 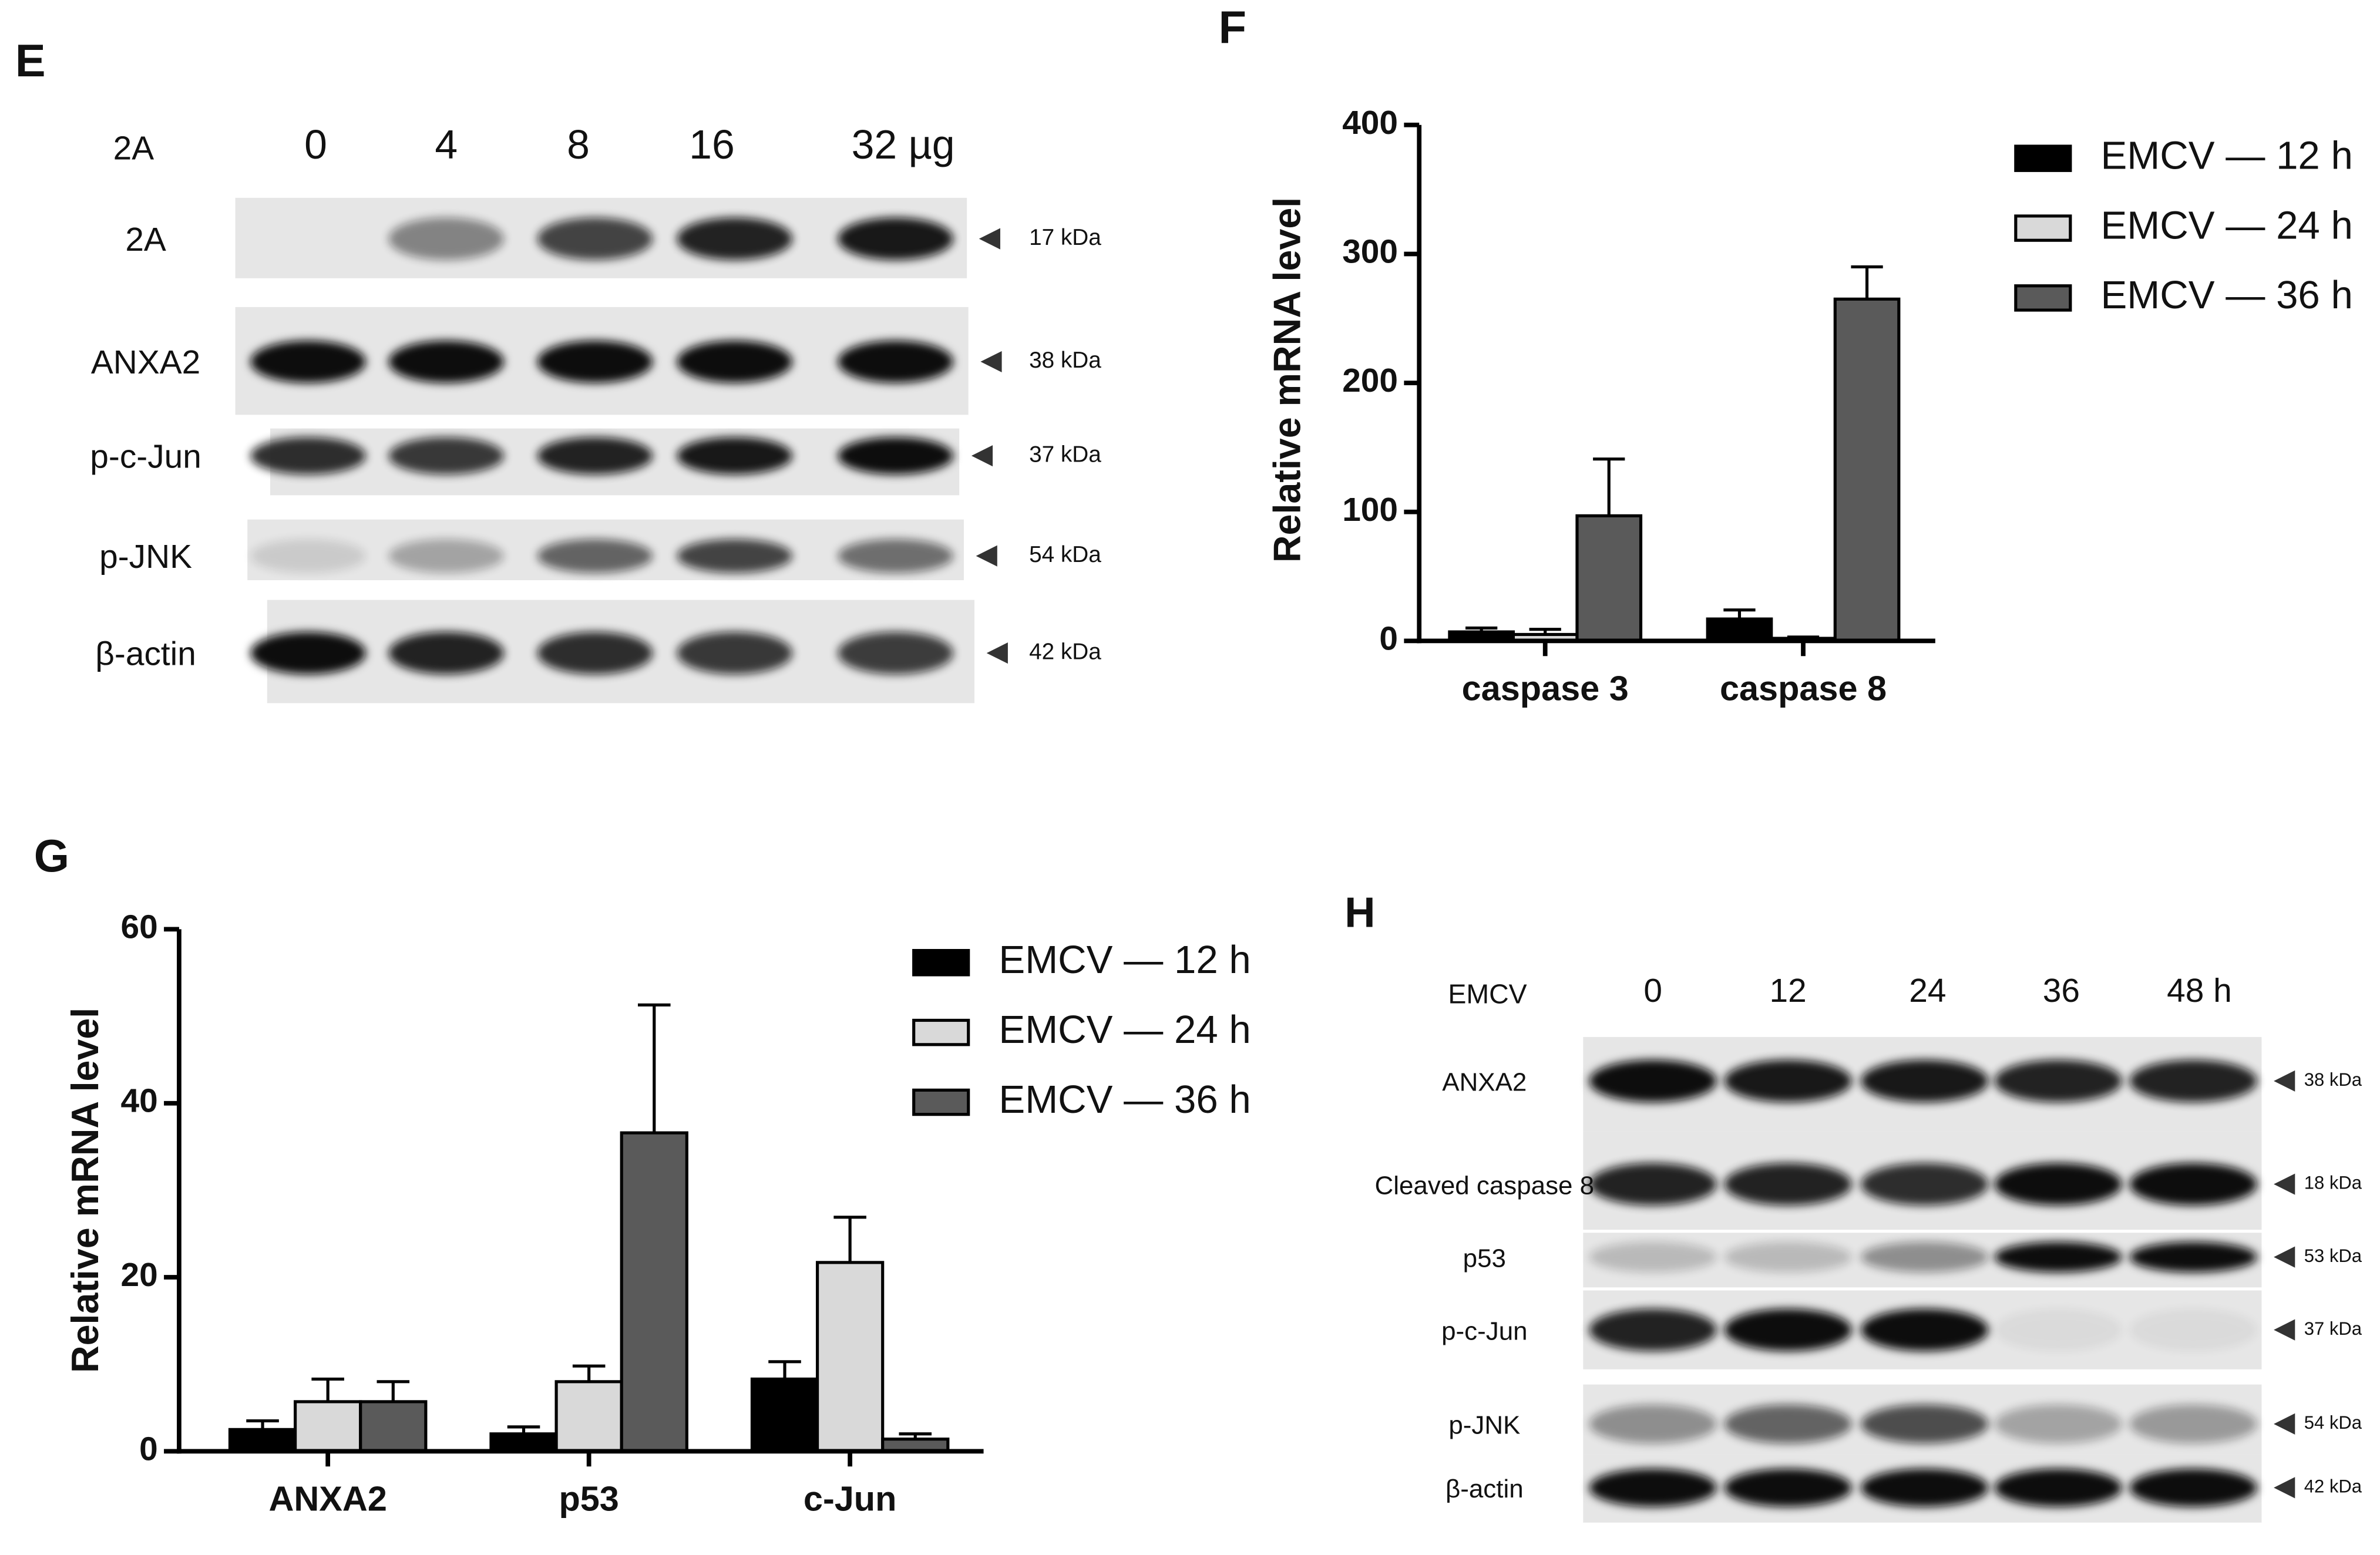 I want to click on row-label: p-JNK, so click(x=145, y=556).